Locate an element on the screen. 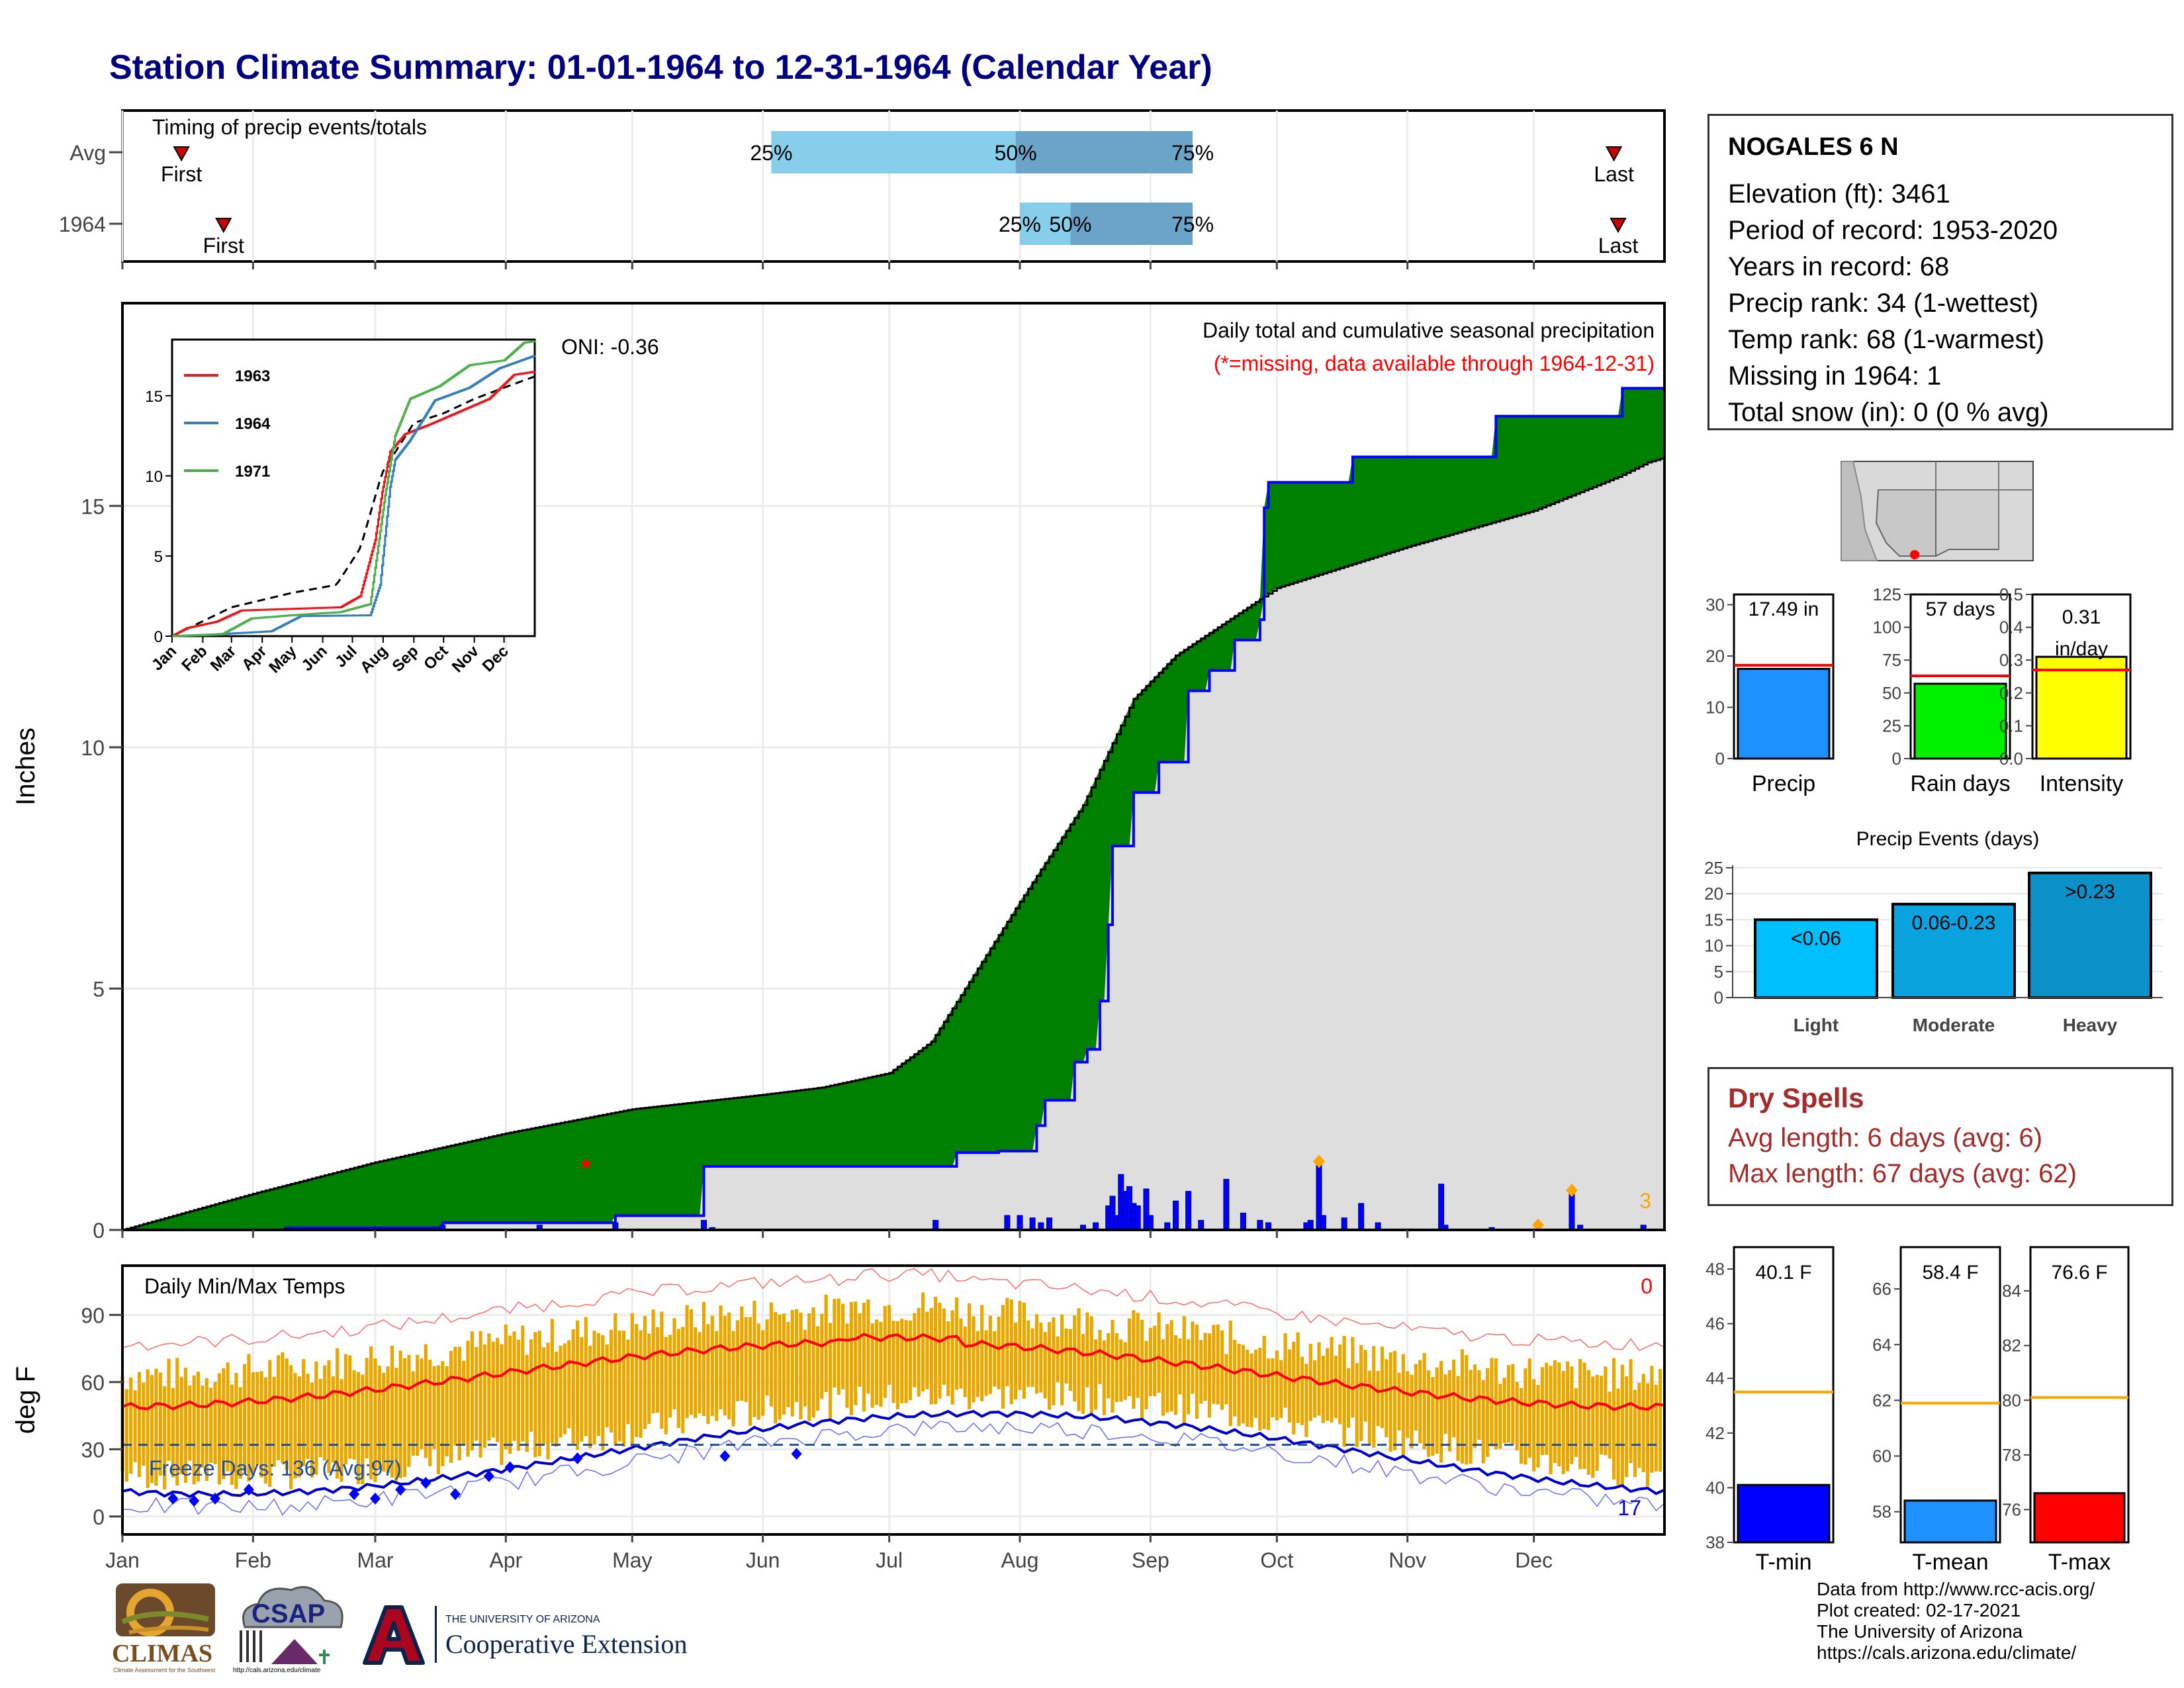  temp-panel-frame is located at coordinates (893, 1400).